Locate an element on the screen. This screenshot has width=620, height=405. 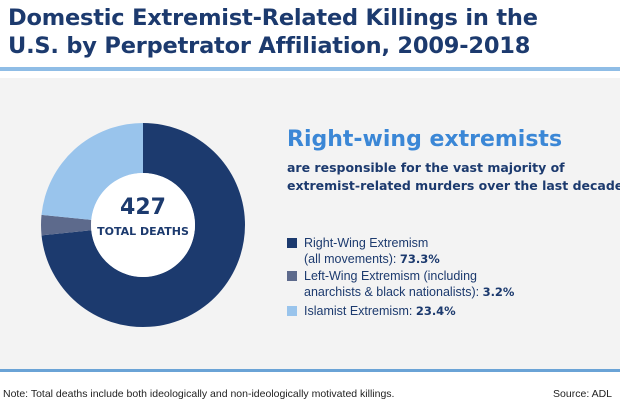
legend-value: 23.4% is located at coordinates (435, 311).